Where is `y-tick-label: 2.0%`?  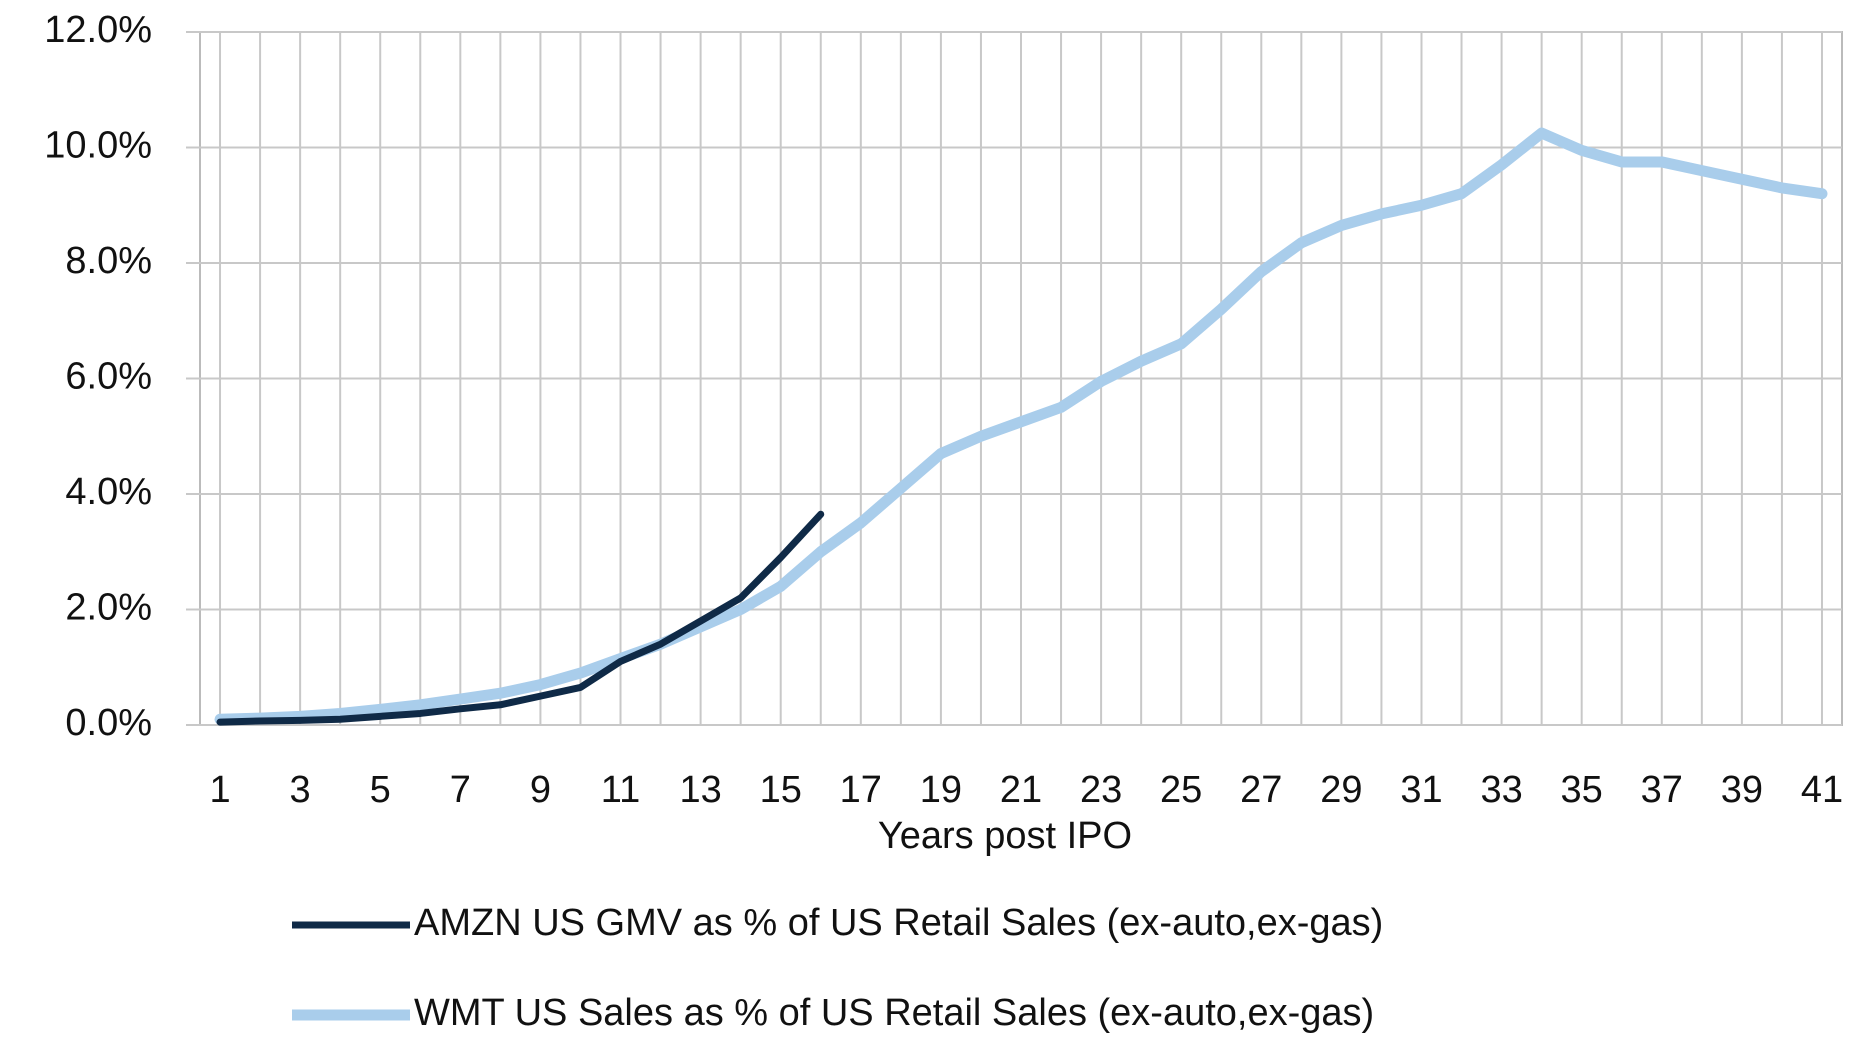
y-tick-label: 2.0% is located at coordinates (108, 608).